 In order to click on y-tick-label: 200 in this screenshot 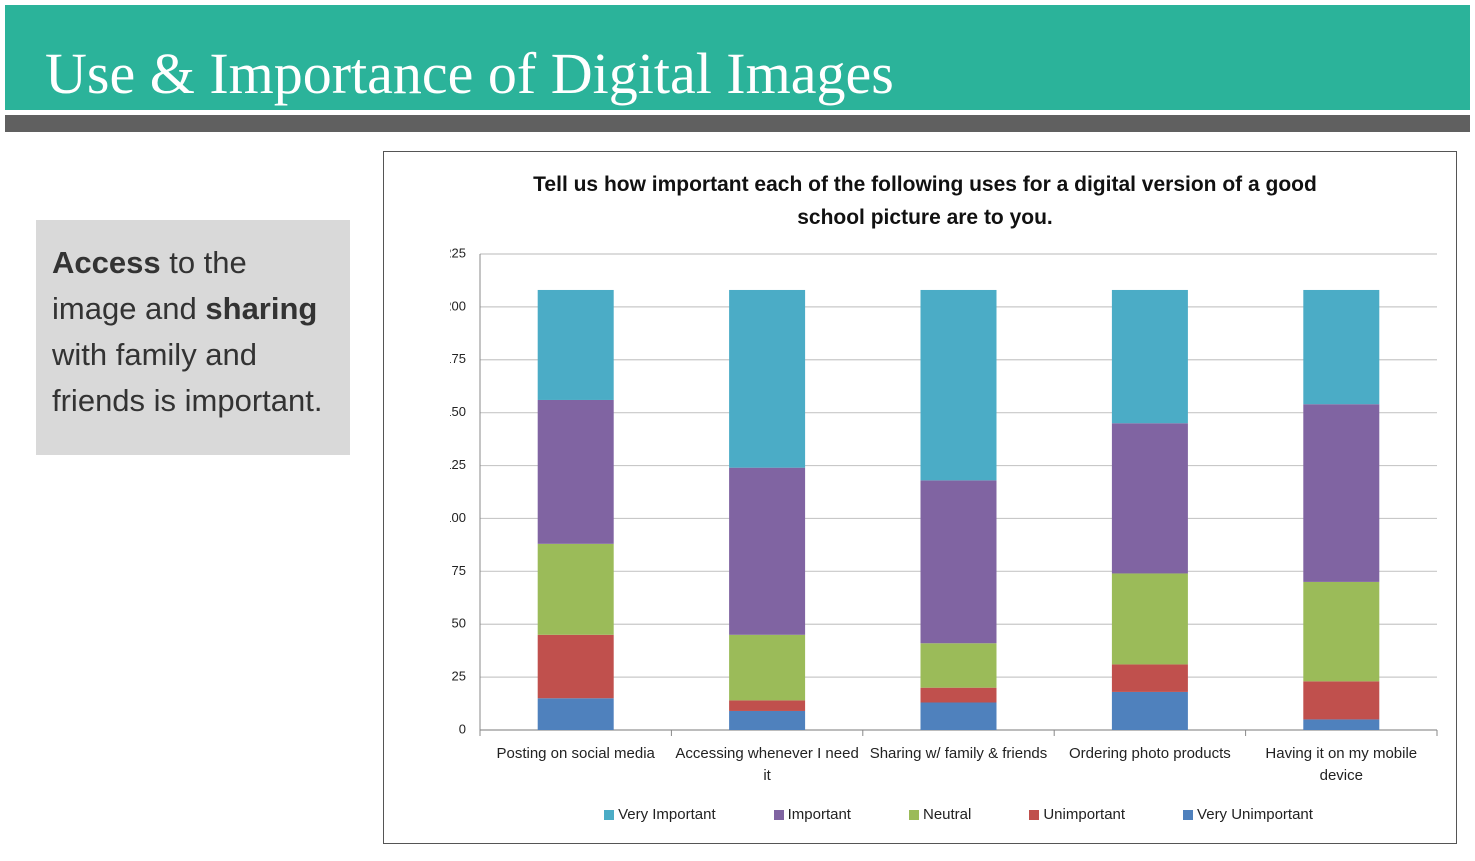, I will do `click(455, 305)`.